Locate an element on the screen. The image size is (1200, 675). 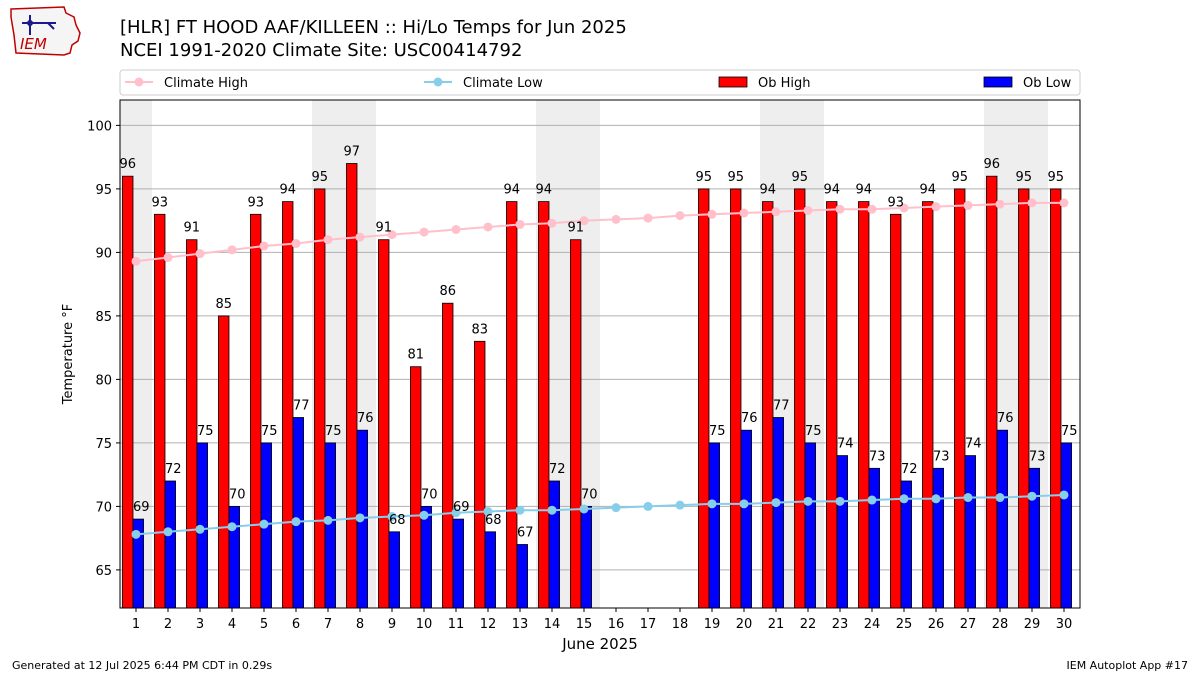
x-tick-label: 30 is located at coordinates (1064, 624).